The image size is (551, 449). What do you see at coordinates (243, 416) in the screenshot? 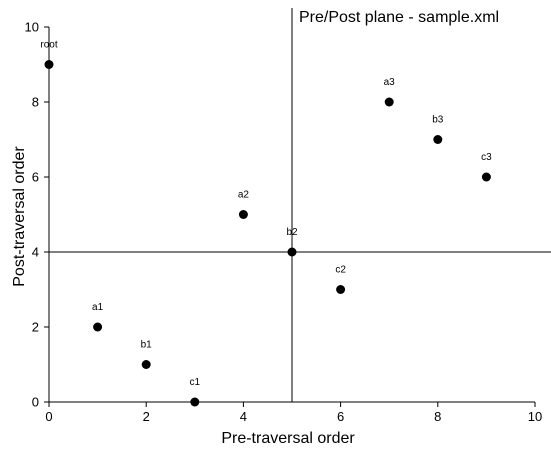
I see `x-tick-label: 4` at bounding box center [243, 416].